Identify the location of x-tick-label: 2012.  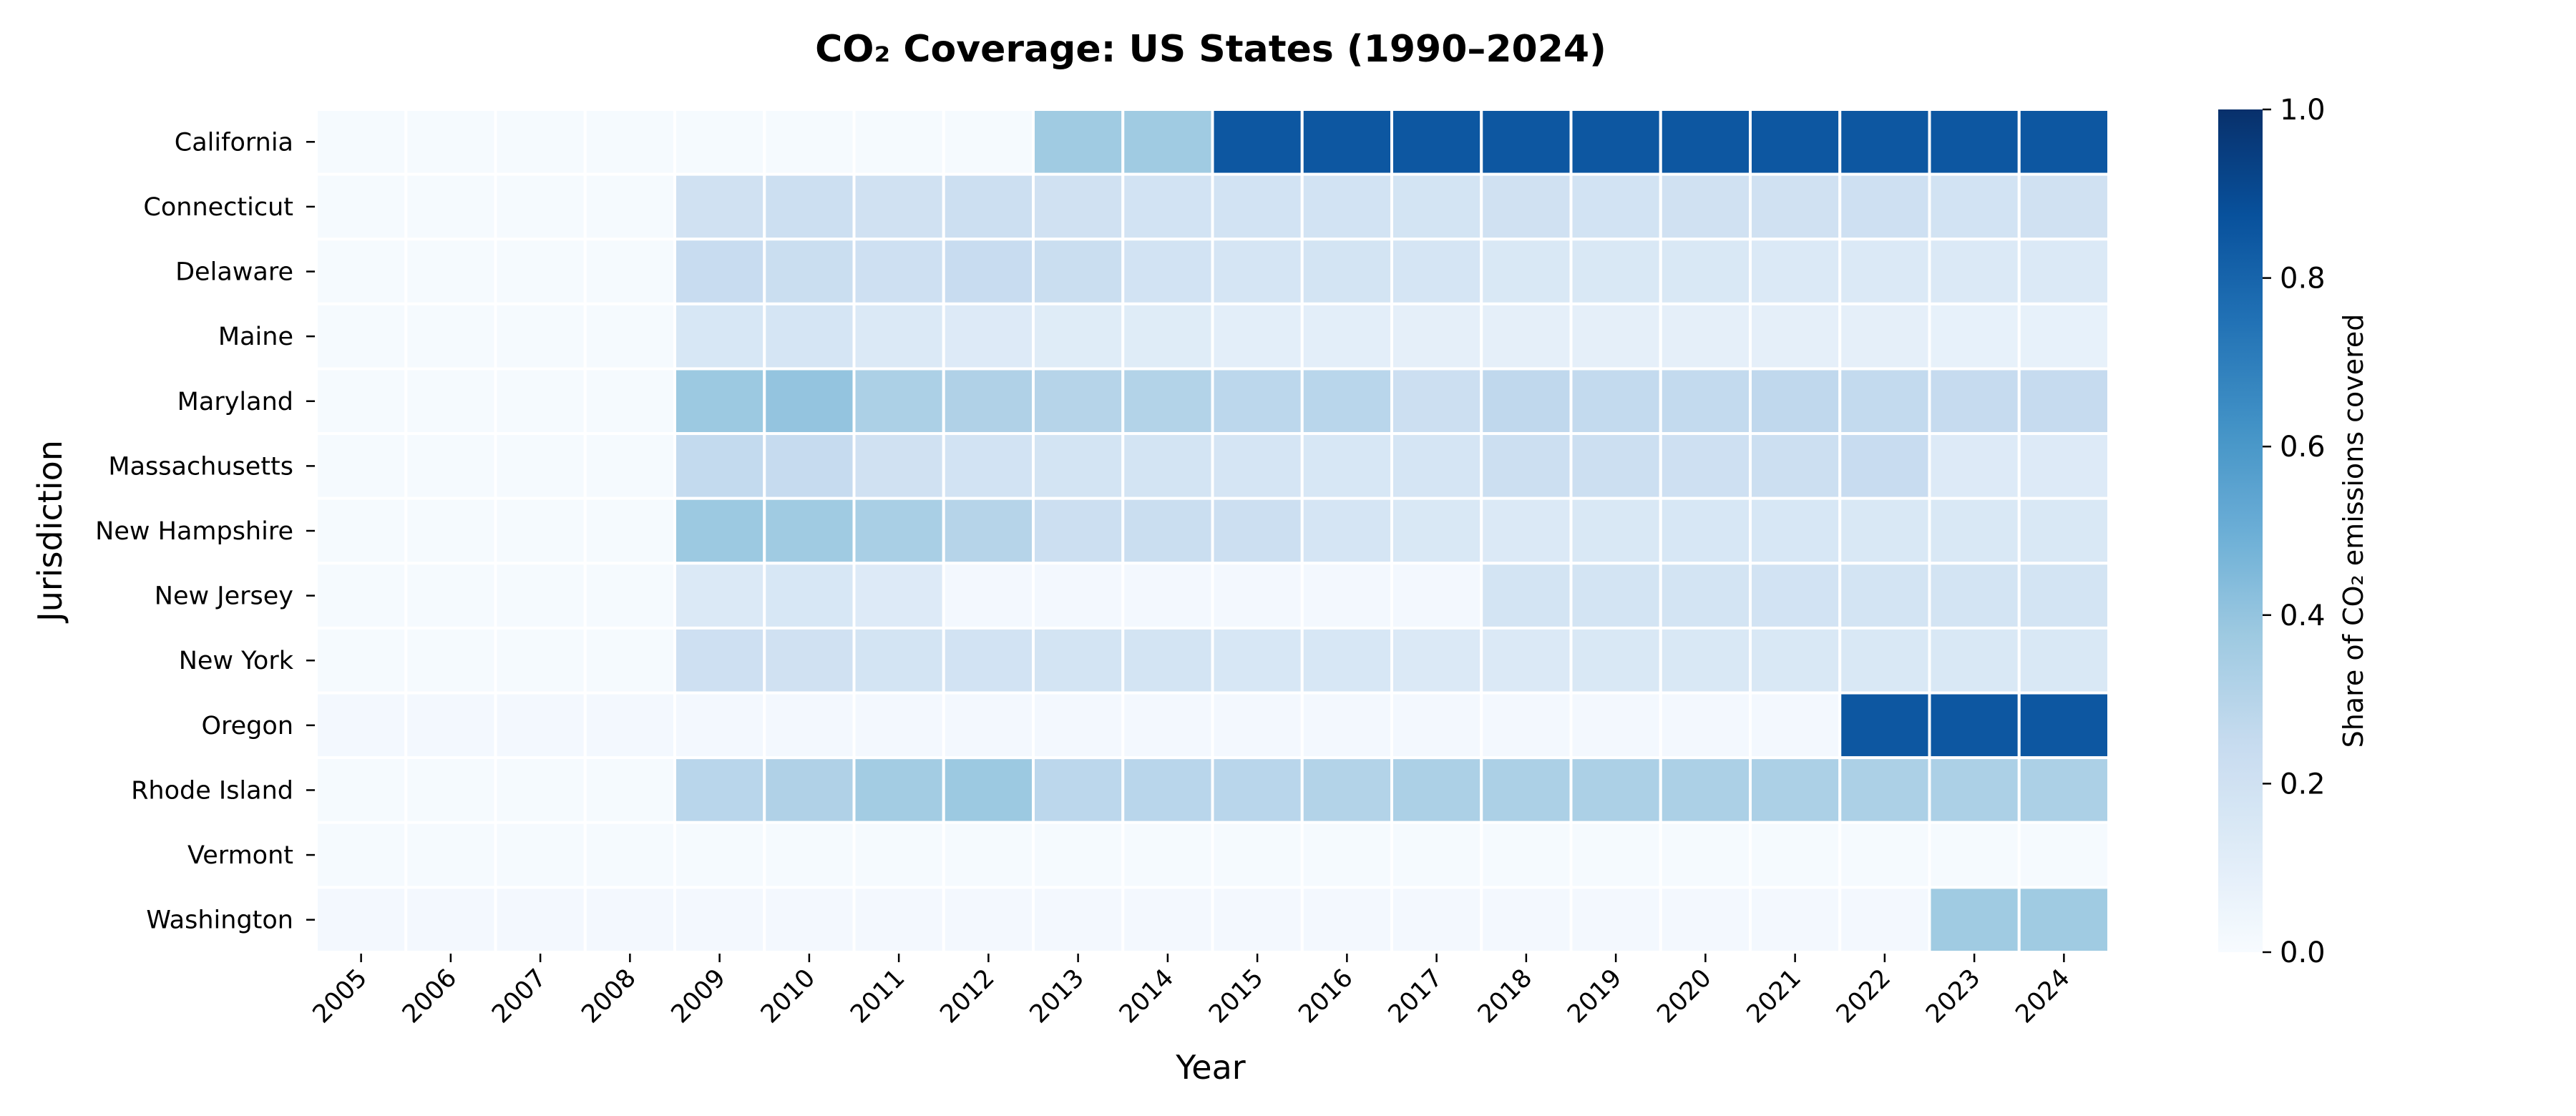
(967, 996).